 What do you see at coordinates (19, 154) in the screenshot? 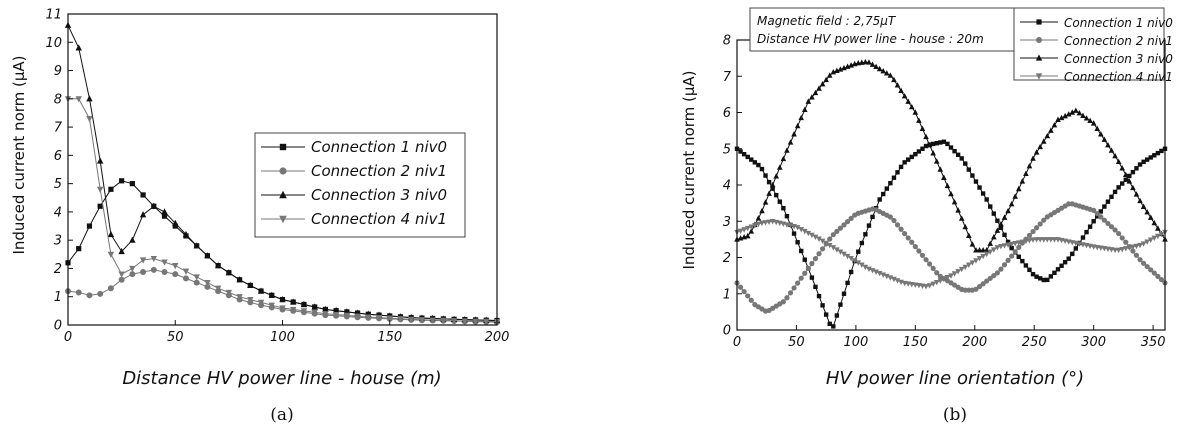
I see `plot-a-y-axis-label: Induced current norm (μA)` at bounding box center [19, 154].